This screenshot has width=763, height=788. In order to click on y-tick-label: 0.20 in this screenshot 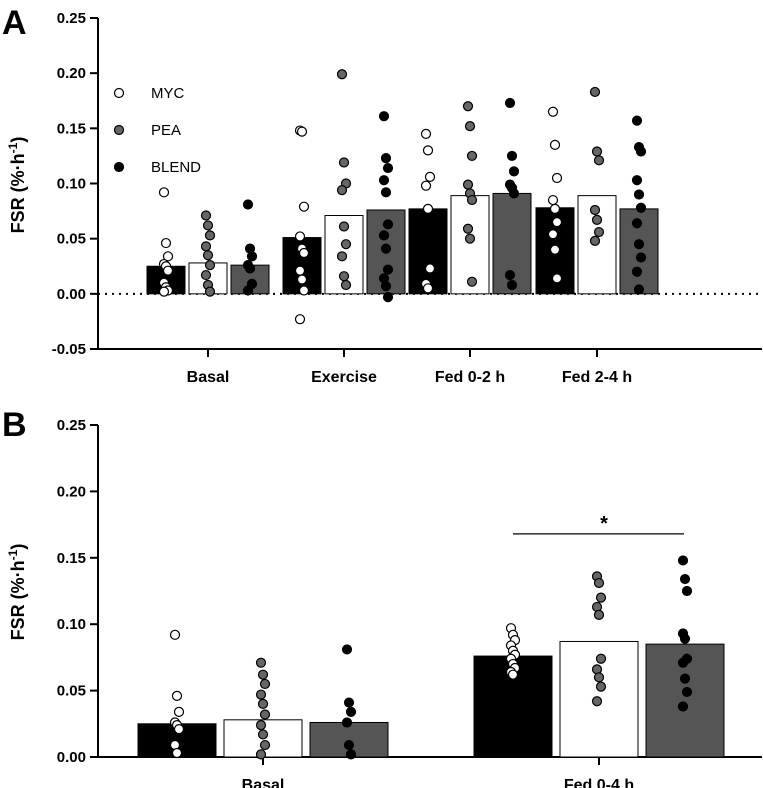, I will do `click(71, 491)`.